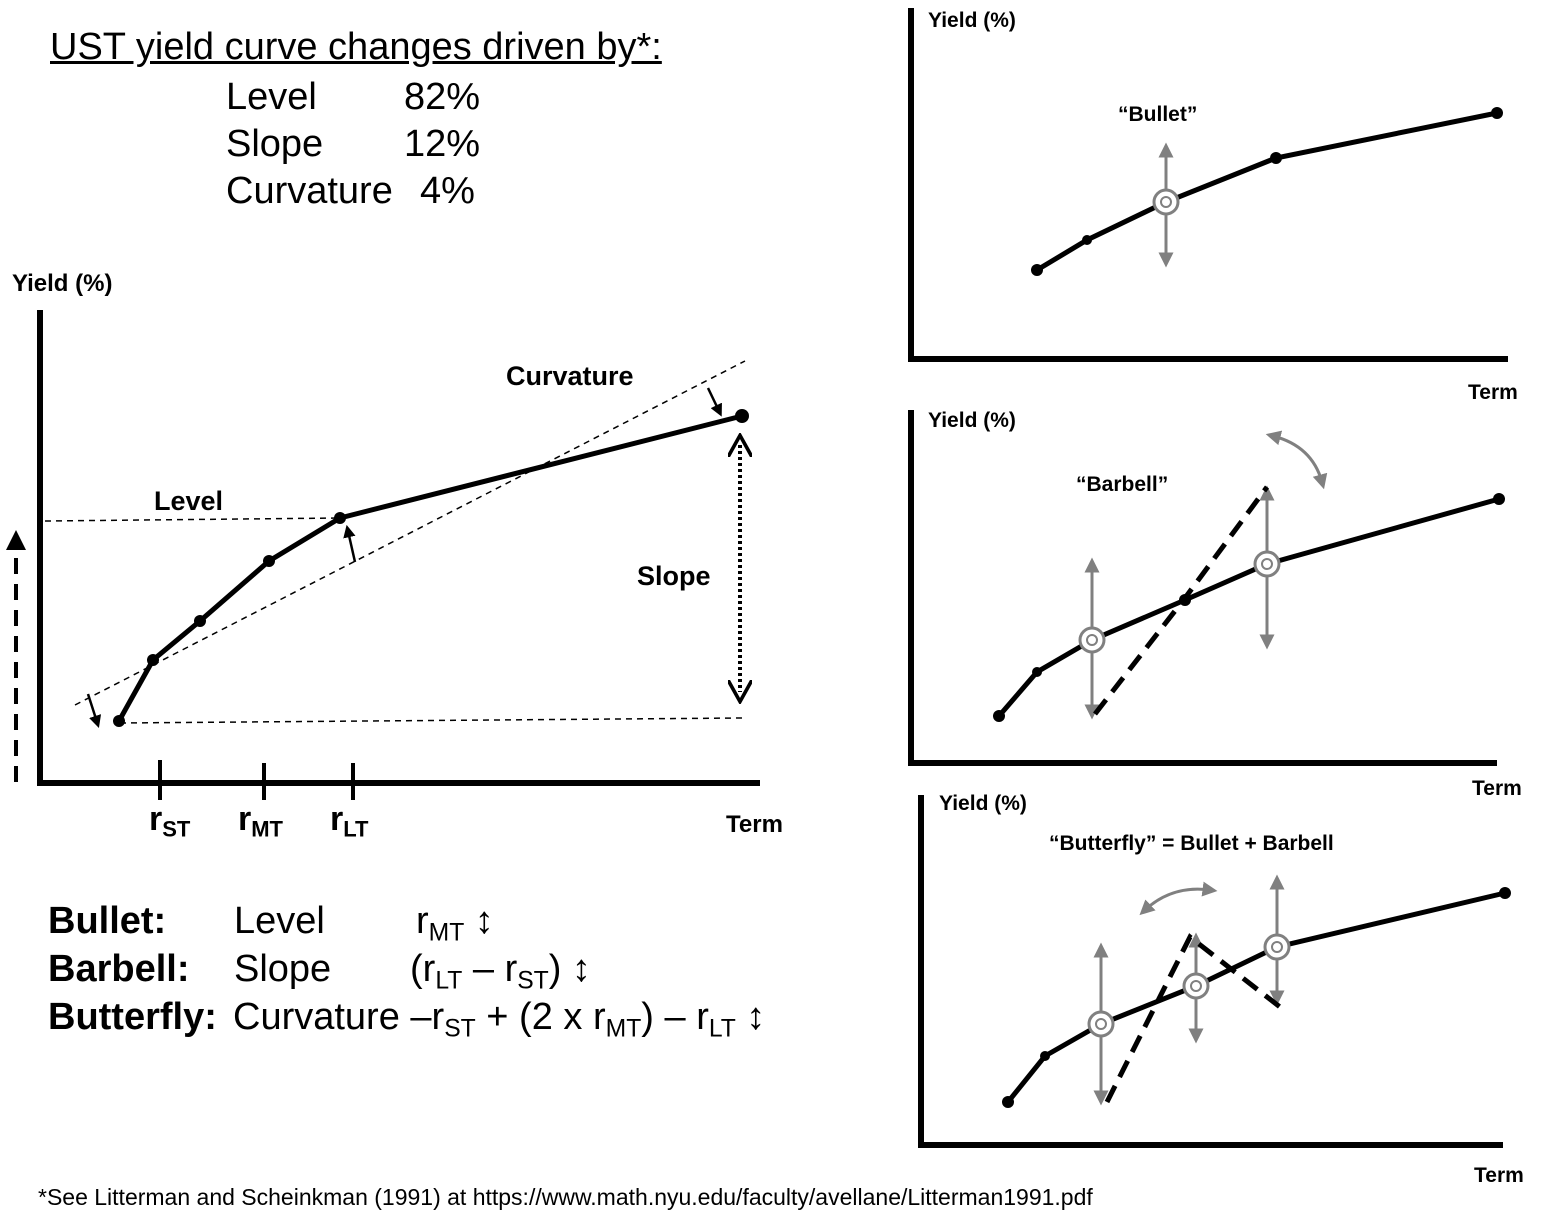 The height and width of the screenshot is (1230, 1552). What do you see at coordinates (356, 47) in the screenshot?
I see `summary-heading: UST yield curve changes driven by*:` at bounding box center [356, 47].